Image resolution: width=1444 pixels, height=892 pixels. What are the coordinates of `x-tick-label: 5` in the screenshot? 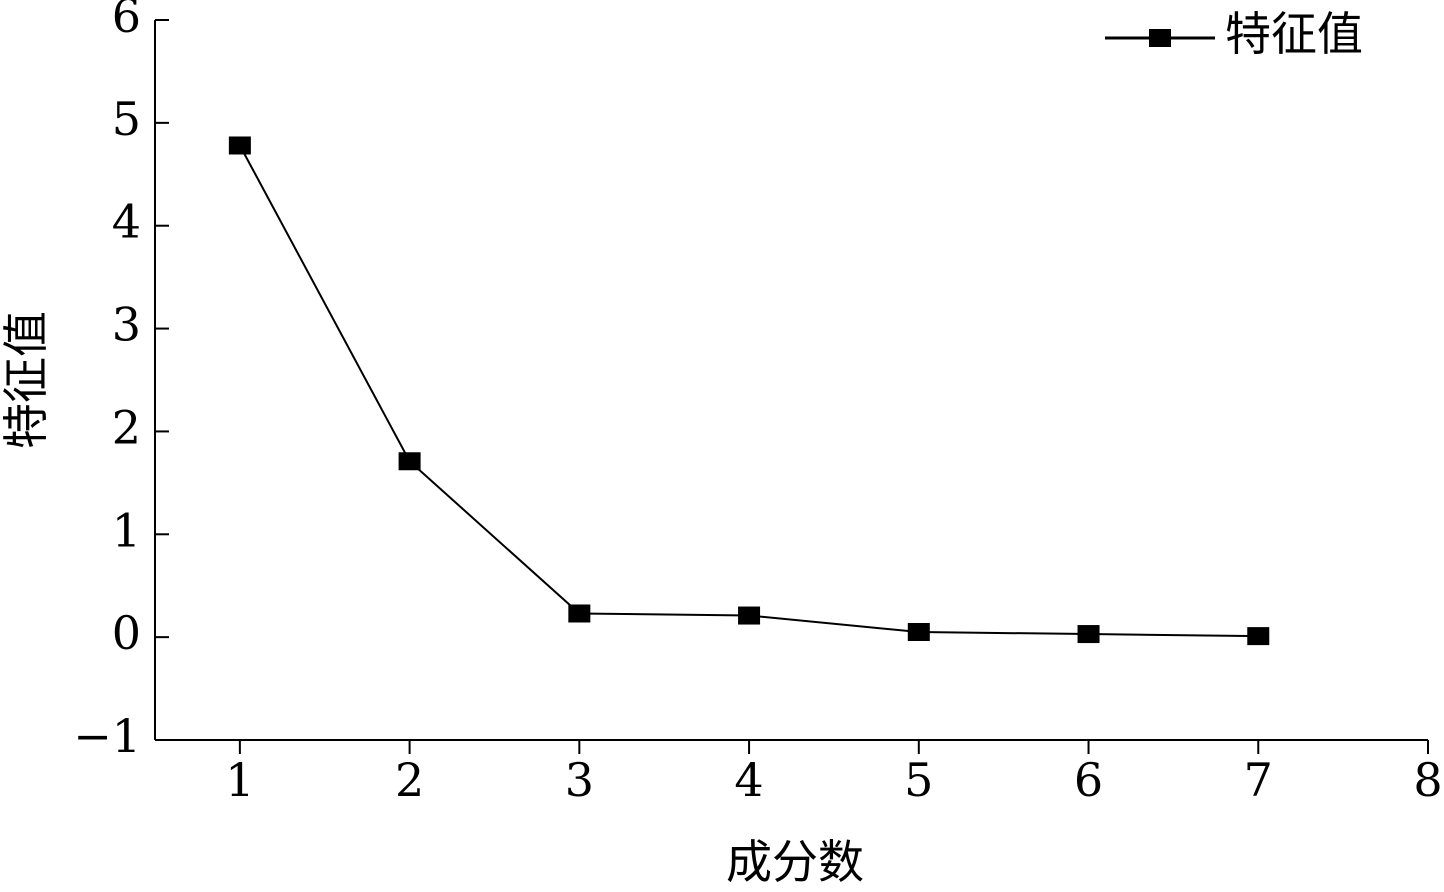 It's located at (918, 780).